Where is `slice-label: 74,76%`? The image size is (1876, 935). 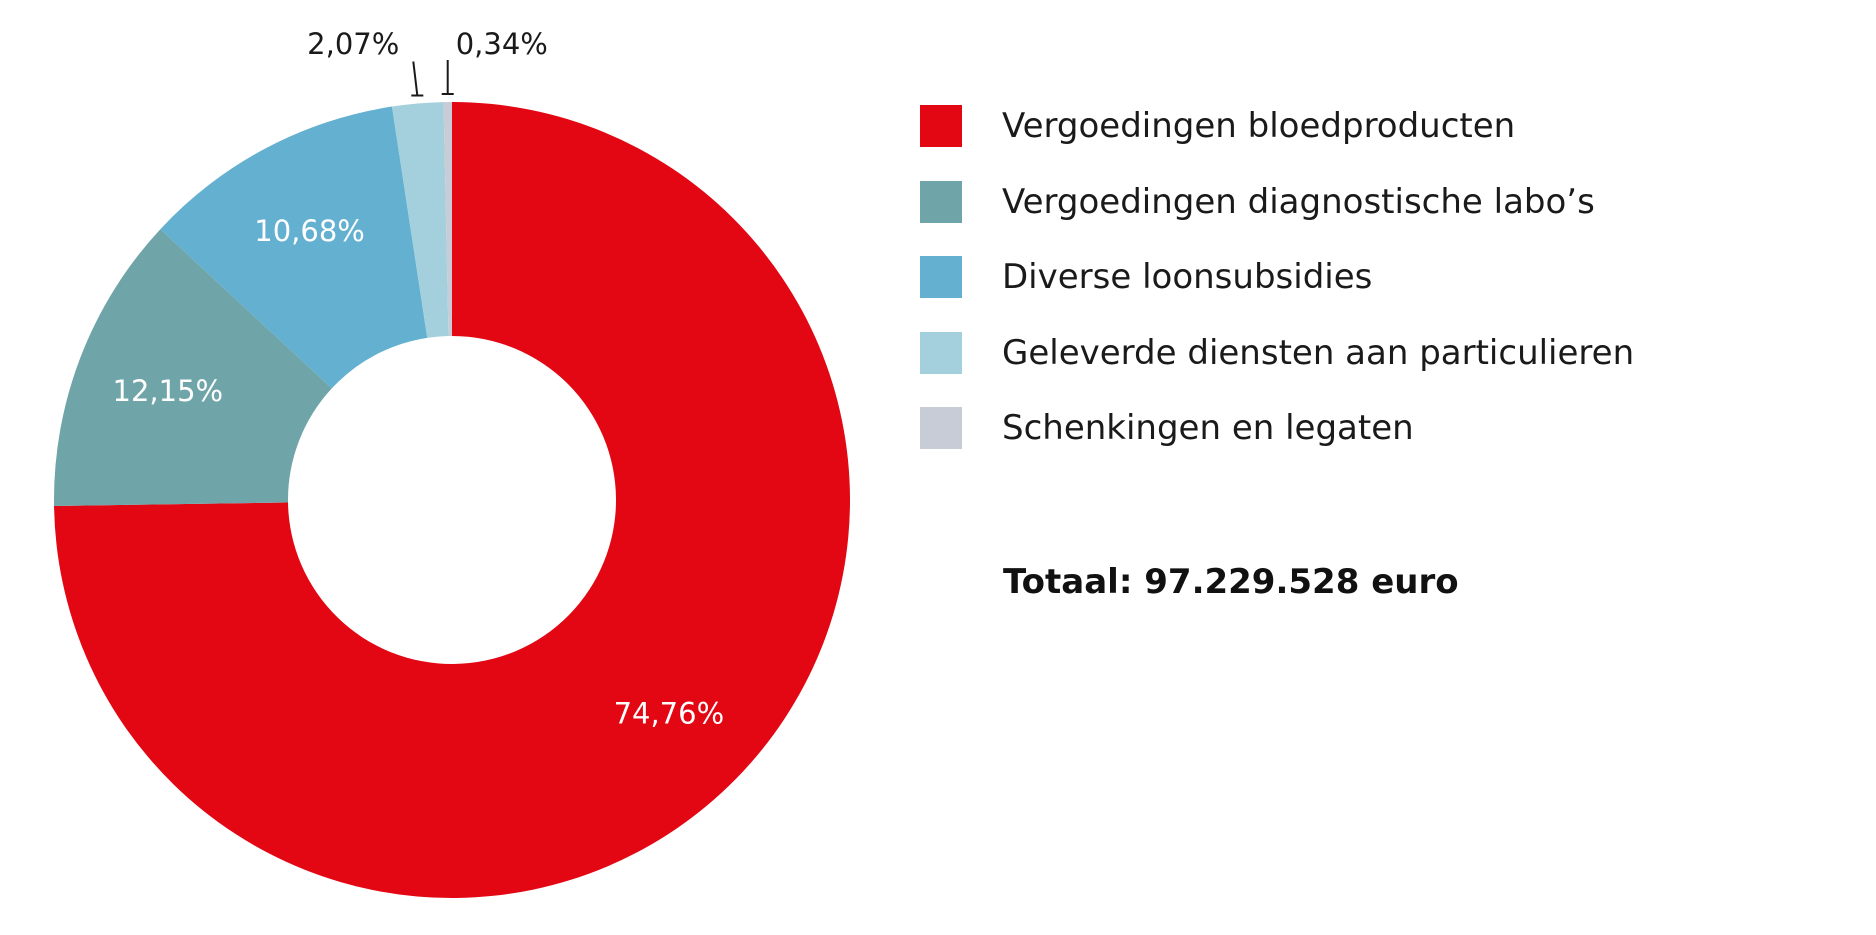
slice-label: 74,76% is located at coordinates (669, 714).